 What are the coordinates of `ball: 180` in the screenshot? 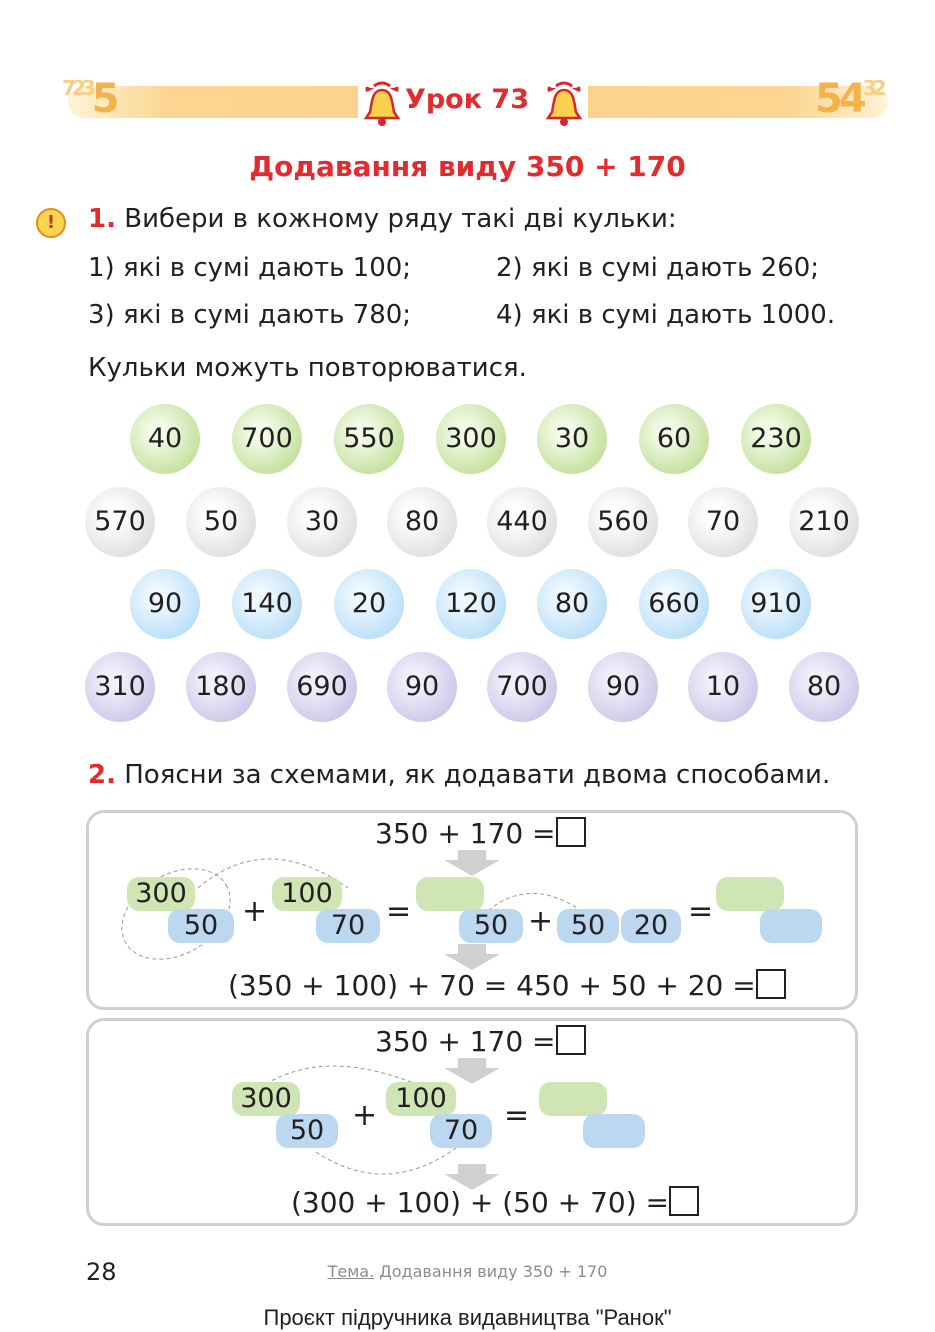 It's located at (221, 687).